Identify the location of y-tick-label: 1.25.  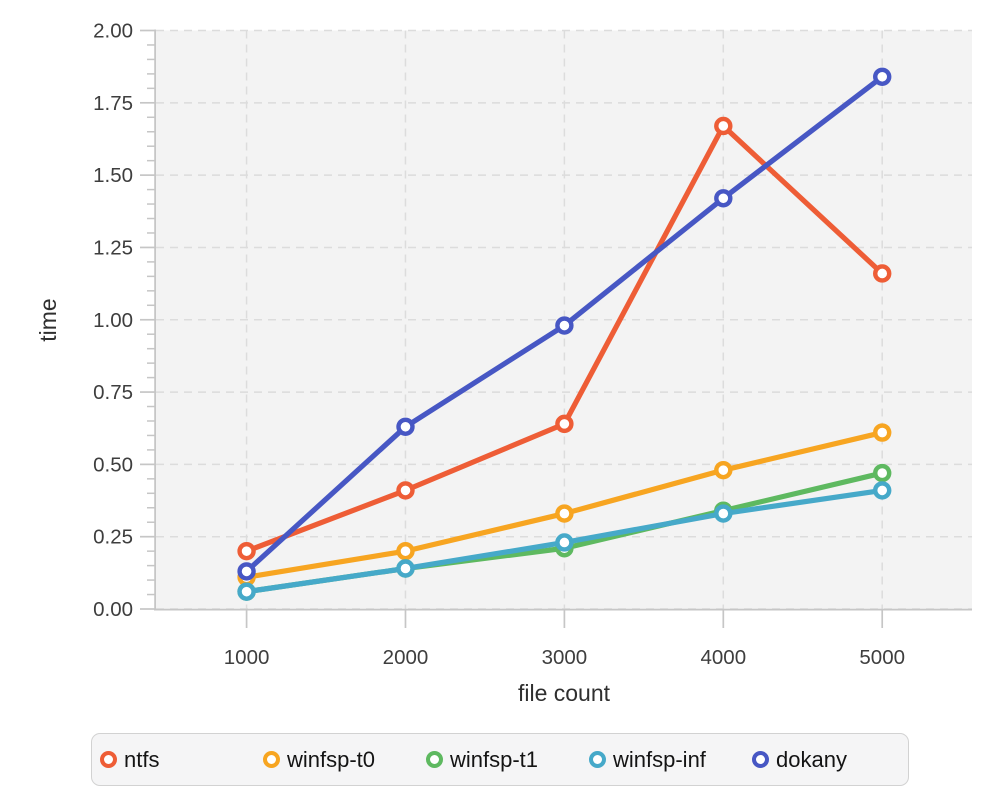
(113, 247).